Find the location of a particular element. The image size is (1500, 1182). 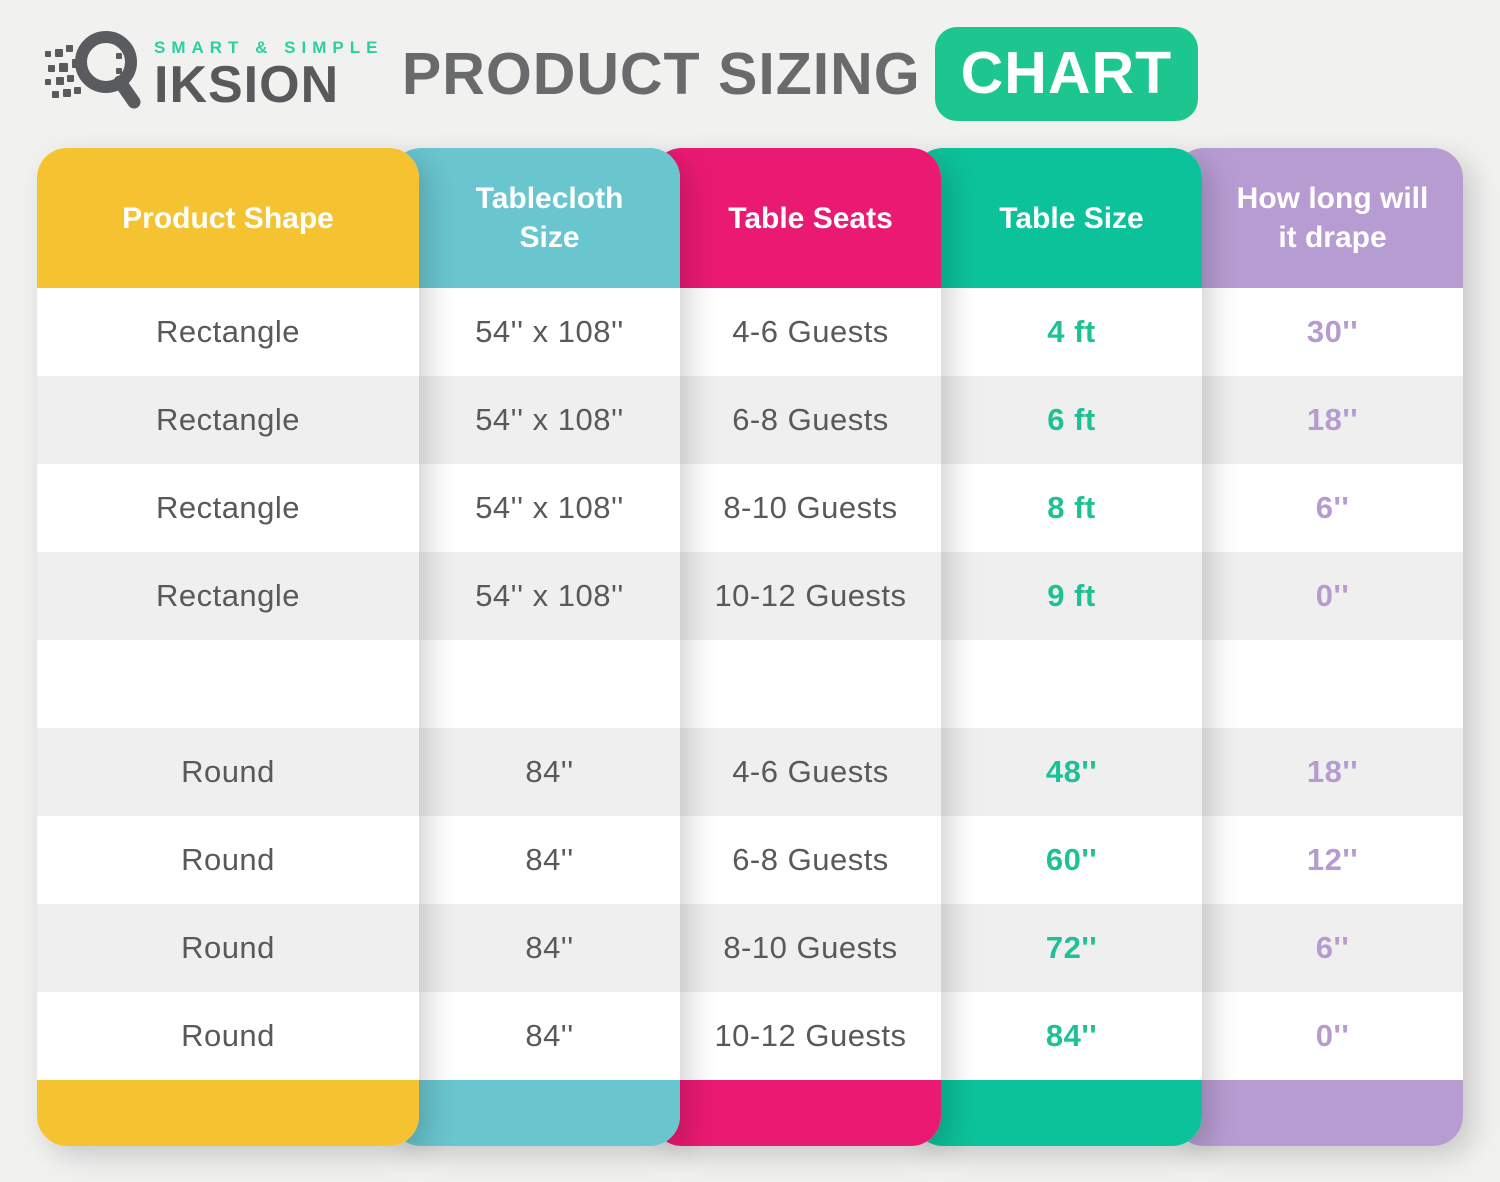

page-title-highlight-chip: CHART is located at coordinates (1066, 74).